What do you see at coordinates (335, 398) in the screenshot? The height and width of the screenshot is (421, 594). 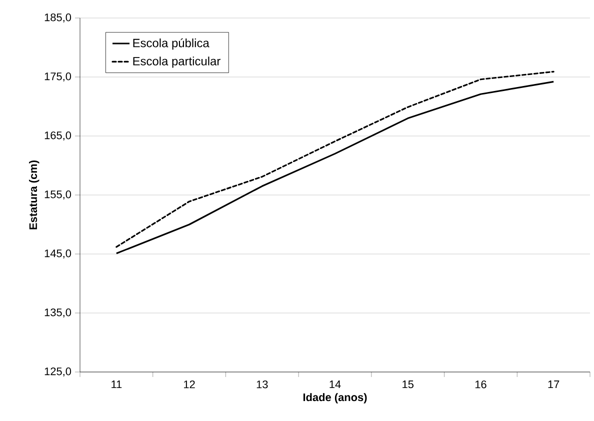 I see `x-axis-title: Idade (anos)` at bounding box center [335, 398].